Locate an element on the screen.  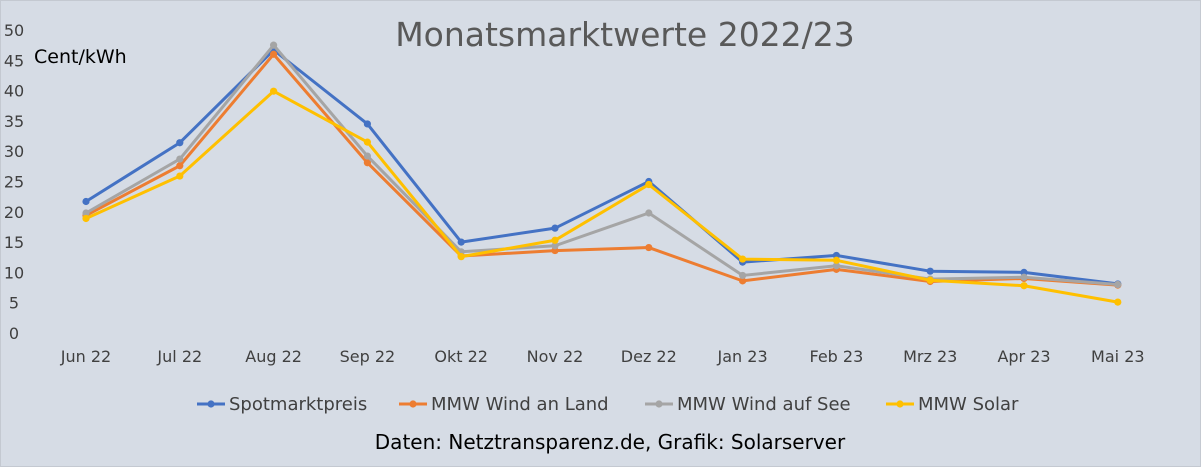
x-tick-label: Mrz 23 is located at coordinates (930, 356).